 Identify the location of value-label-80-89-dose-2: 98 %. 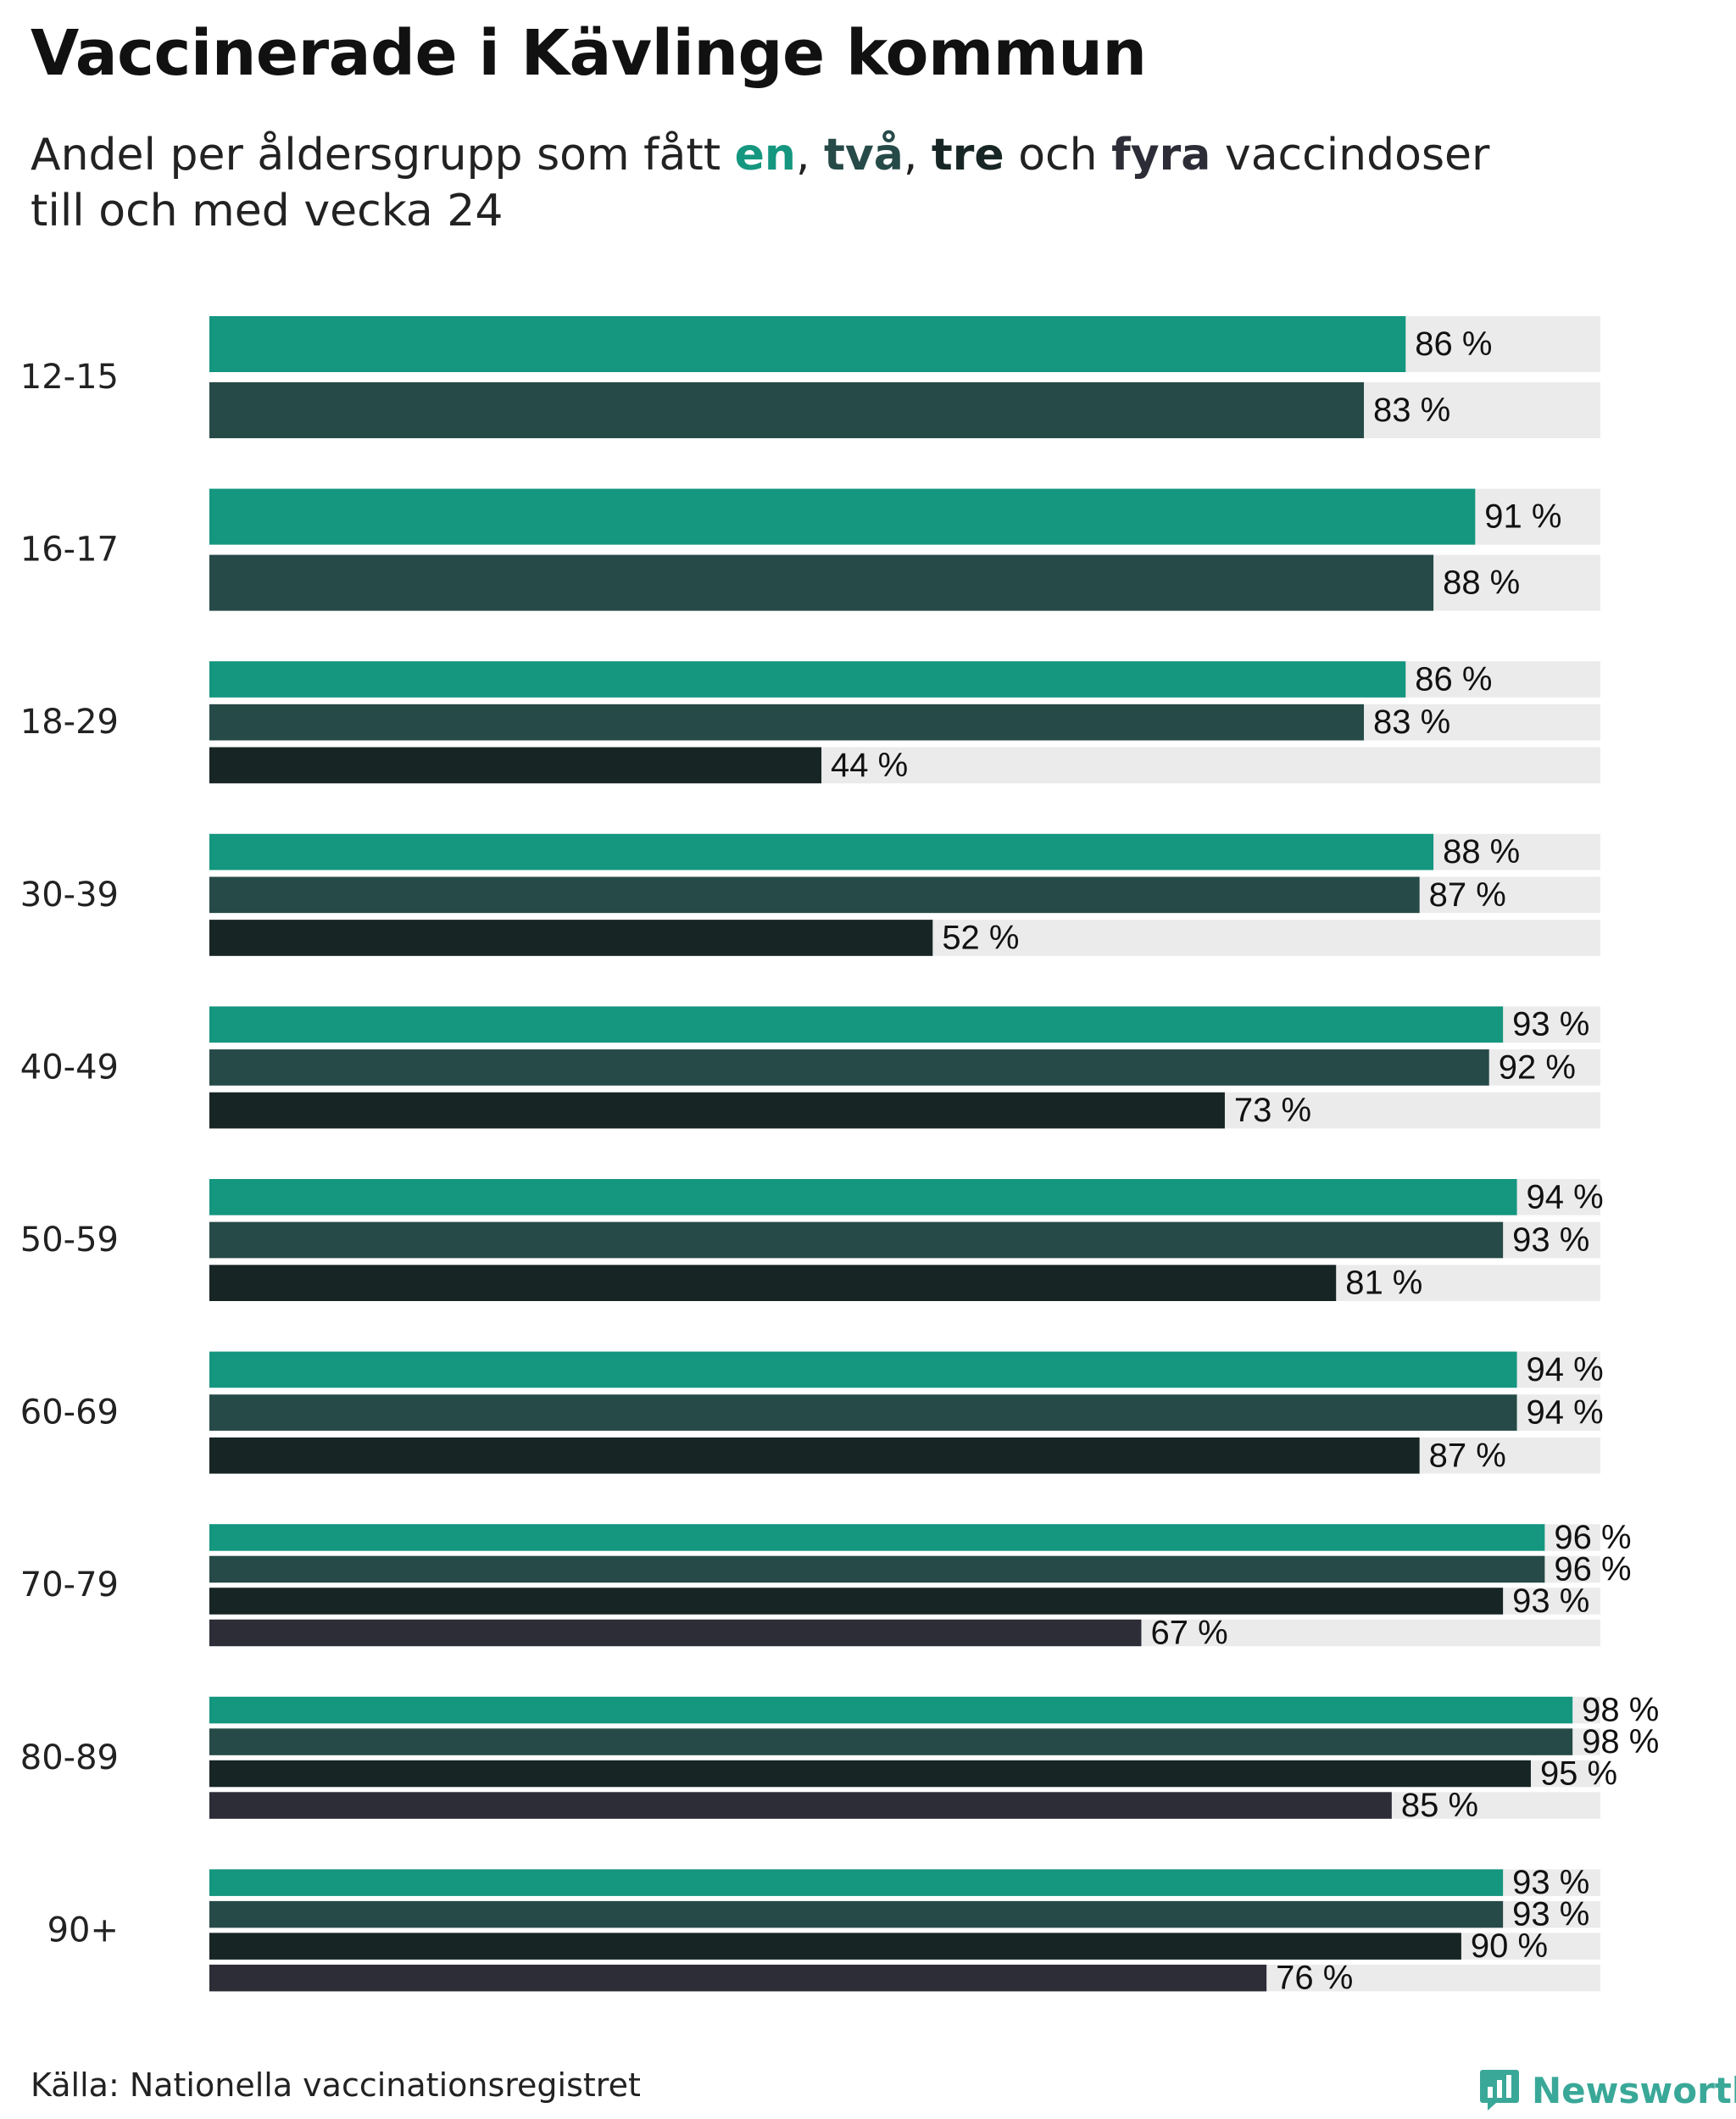
(1620, 1741).